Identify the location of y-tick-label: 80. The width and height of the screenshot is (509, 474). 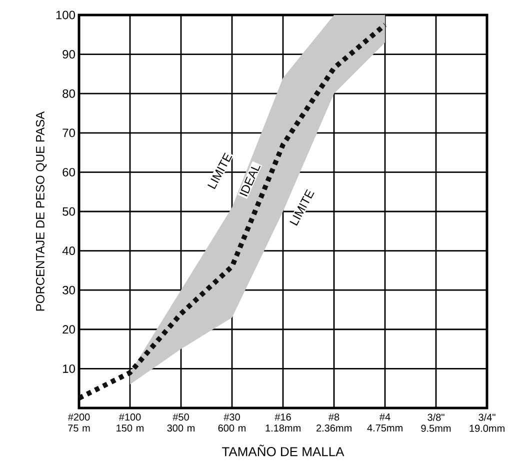
(69, 93).